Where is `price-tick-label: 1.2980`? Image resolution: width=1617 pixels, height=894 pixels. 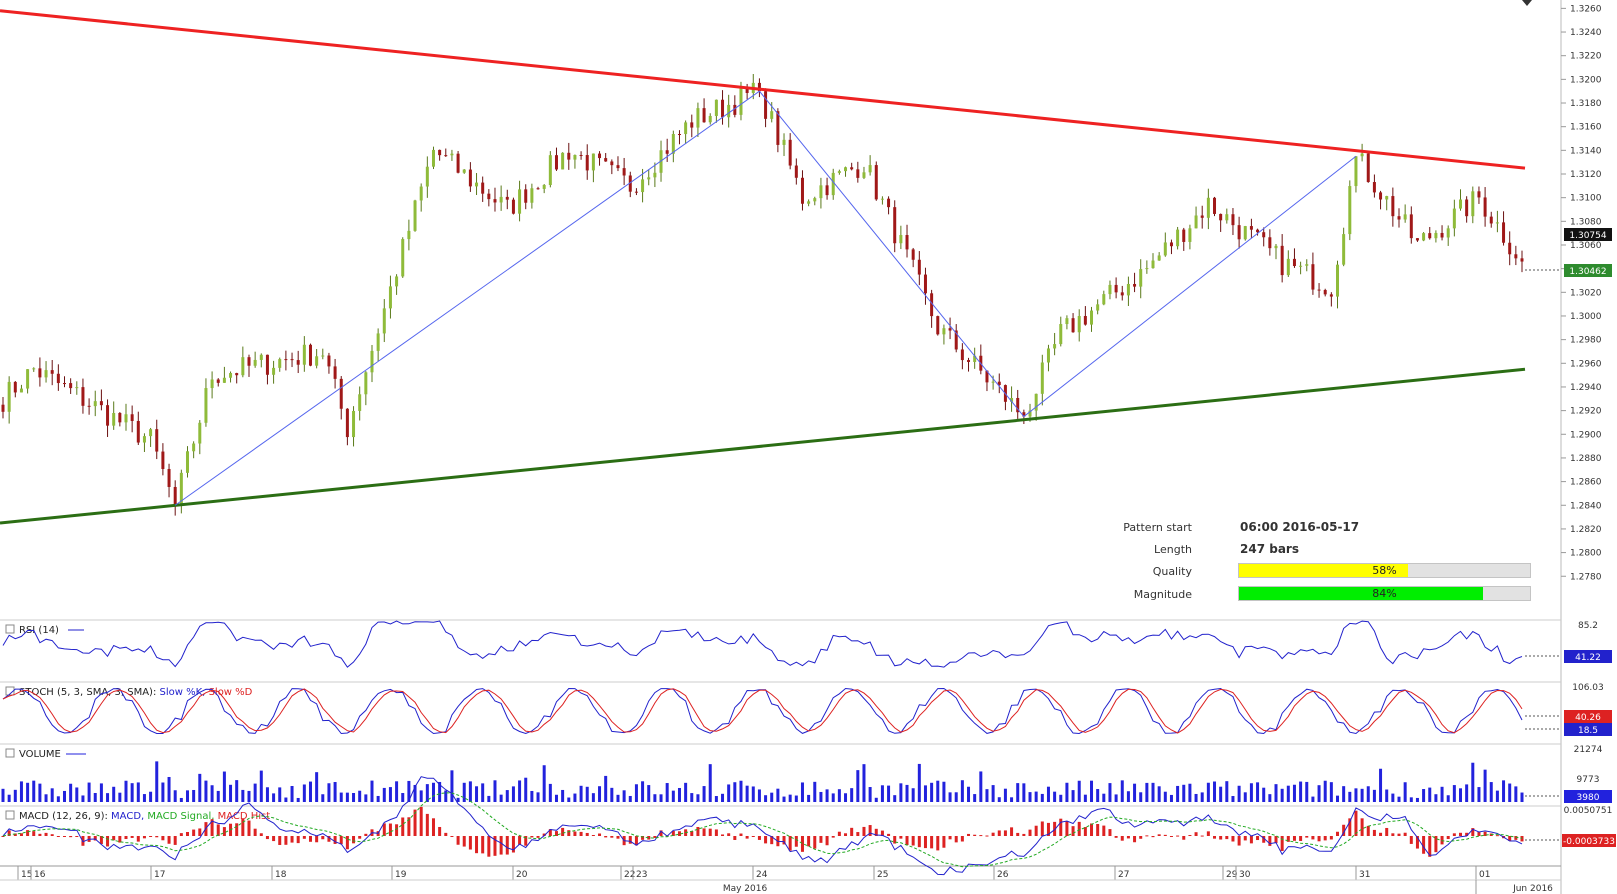 price-tick-label: 1.2980 is located at coordinates (1586, 341).